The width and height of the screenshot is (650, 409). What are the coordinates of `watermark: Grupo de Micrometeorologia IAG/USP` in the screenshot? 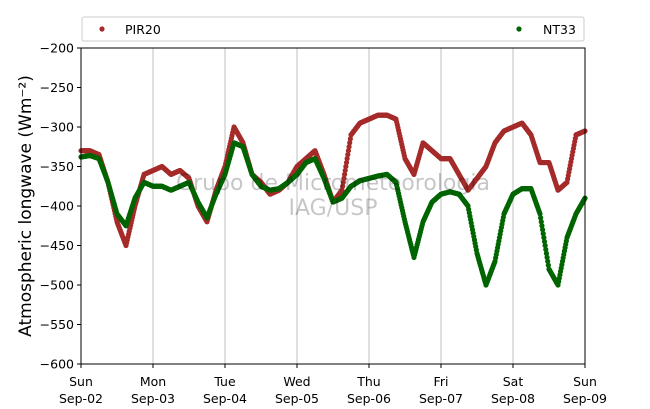 It's located at (333, 196).